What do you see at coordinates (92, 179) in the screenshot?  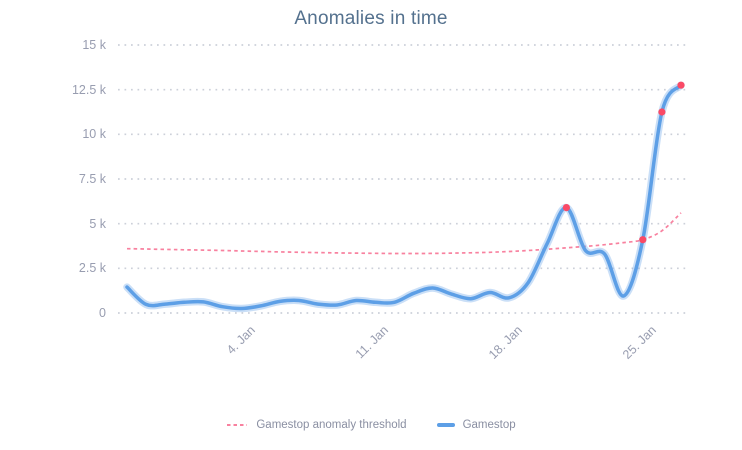 I see `y-axis-label: 7.5 k` at bounding box center [92, 179].